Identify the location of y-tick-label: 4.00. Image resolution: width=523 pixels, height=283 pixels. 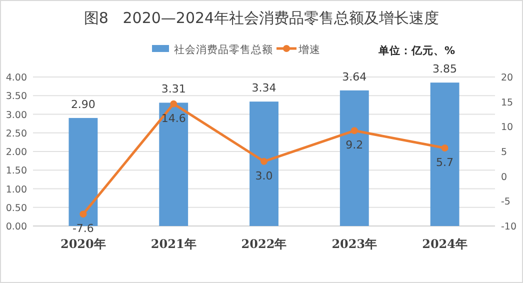
(16, 78).